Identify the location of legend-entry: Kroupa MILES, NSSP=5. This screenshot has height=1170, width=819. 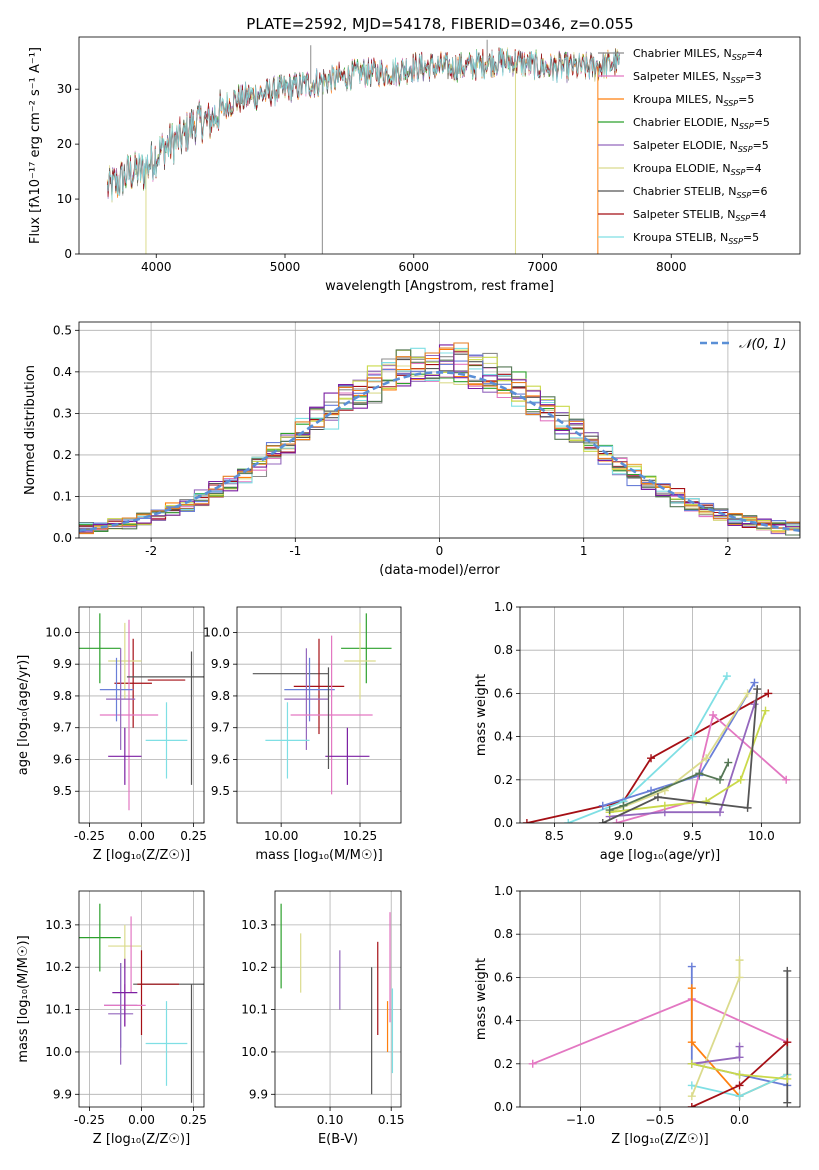
(693, 100).